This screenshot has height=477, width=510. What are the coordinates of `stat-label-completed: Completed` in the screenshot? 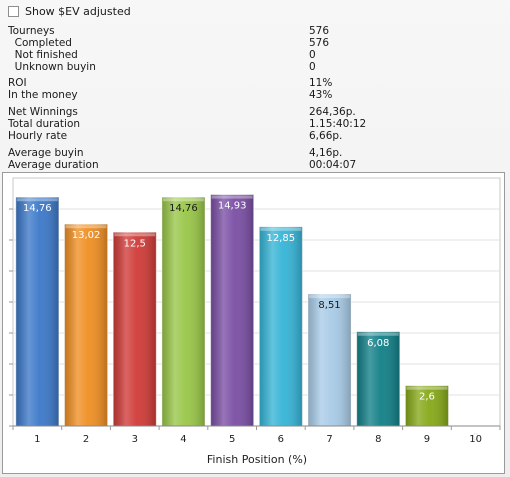 It's located at (40, 43).